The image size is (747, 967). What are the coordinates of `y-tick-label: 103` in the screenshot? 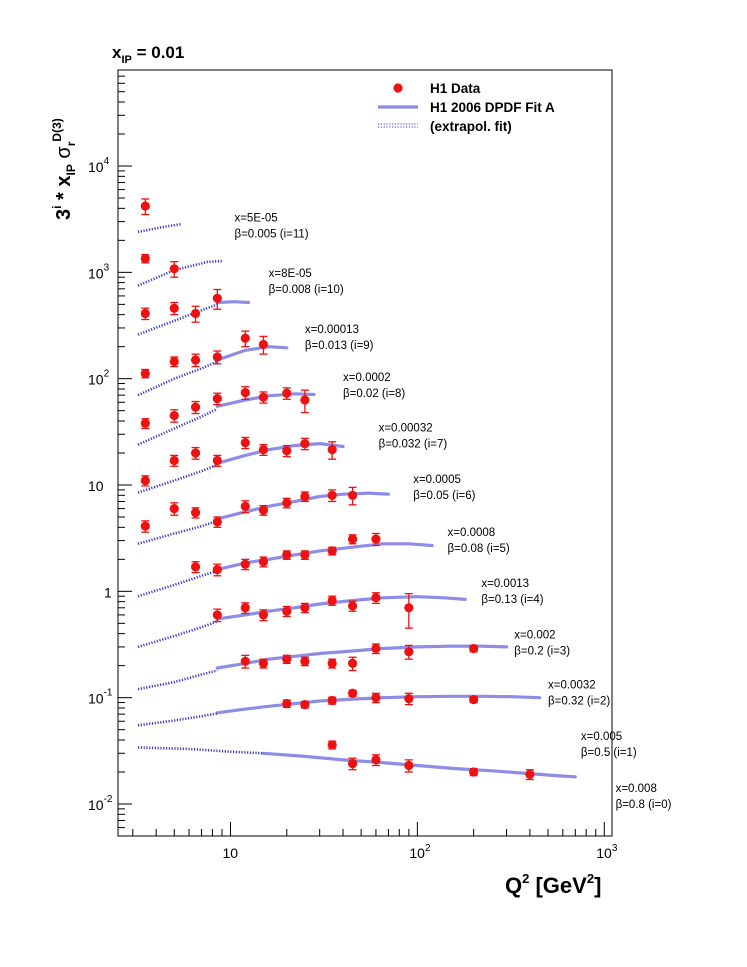 It's located at (99, 271).